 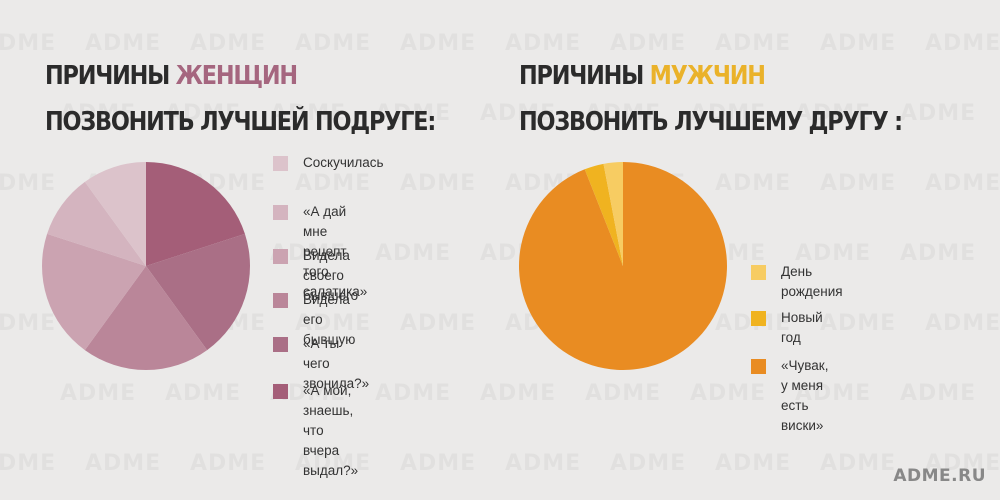 I want to click on women-chart-title: ПРИЧИНЫ ЖЕНЩИН ПОЗВОНИТЬ ЛУЧШЕЙ ПОДРУГЕ:, so click(x=240, y=99).